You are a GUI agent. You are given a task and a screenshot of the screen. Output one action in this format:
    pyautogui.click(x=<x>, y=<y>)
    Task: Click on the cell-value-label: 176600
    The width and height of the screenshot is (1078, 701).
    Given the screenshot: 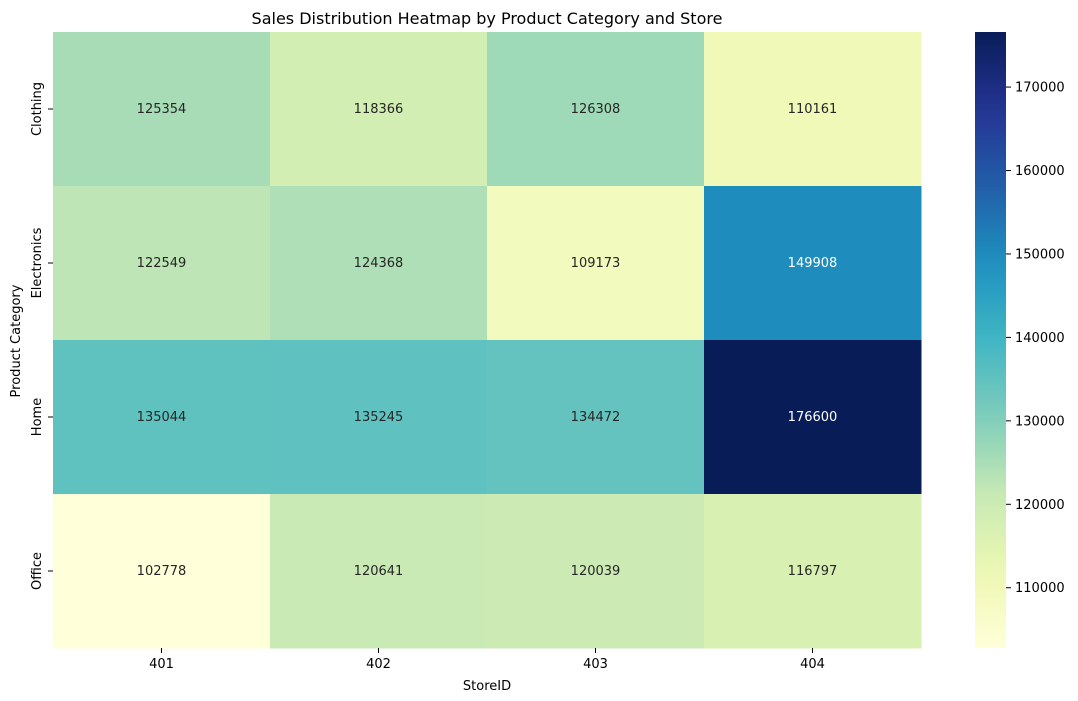 What is the action you would take?
    pyautogui.click(x=813, y=417)
    